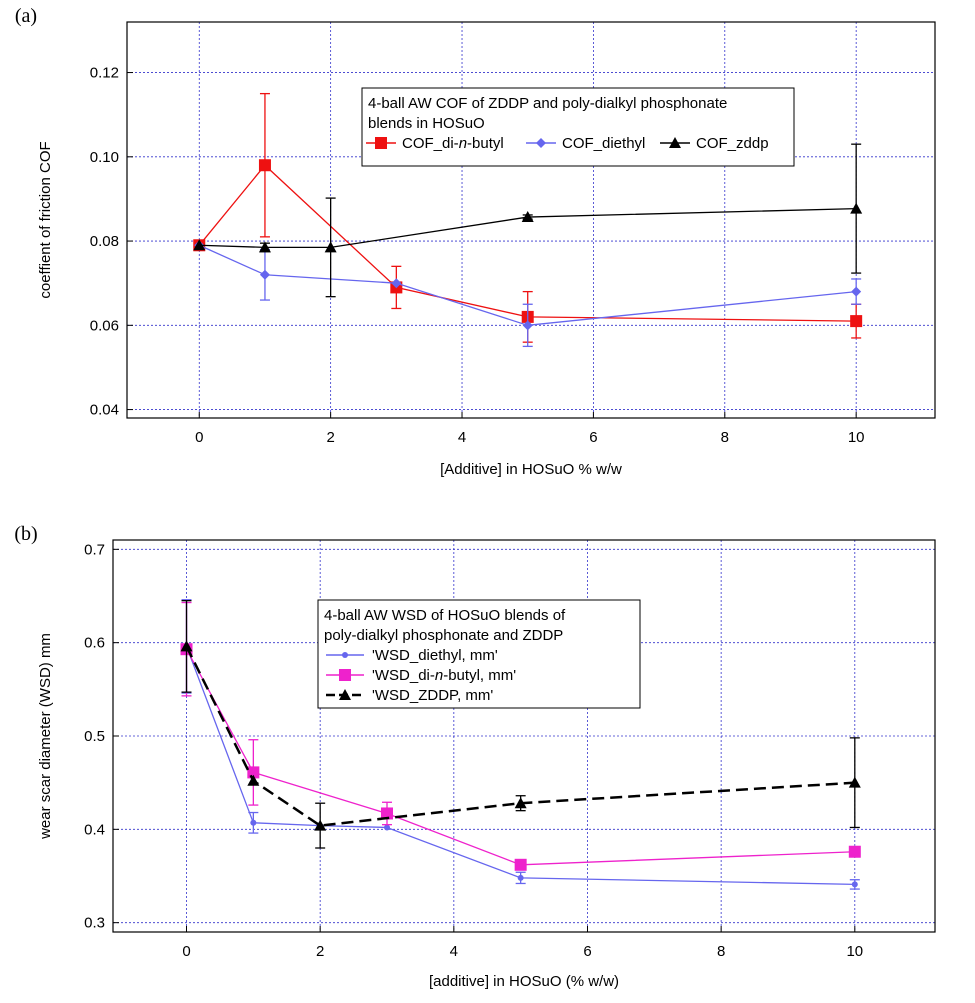 The height and width of the screenshot is (1003, 975). Describe the element at coordinates (531, 469) in the screenshot. I see `x-axis-label-a: [Additive] in HOSuO % w/w` at that location.